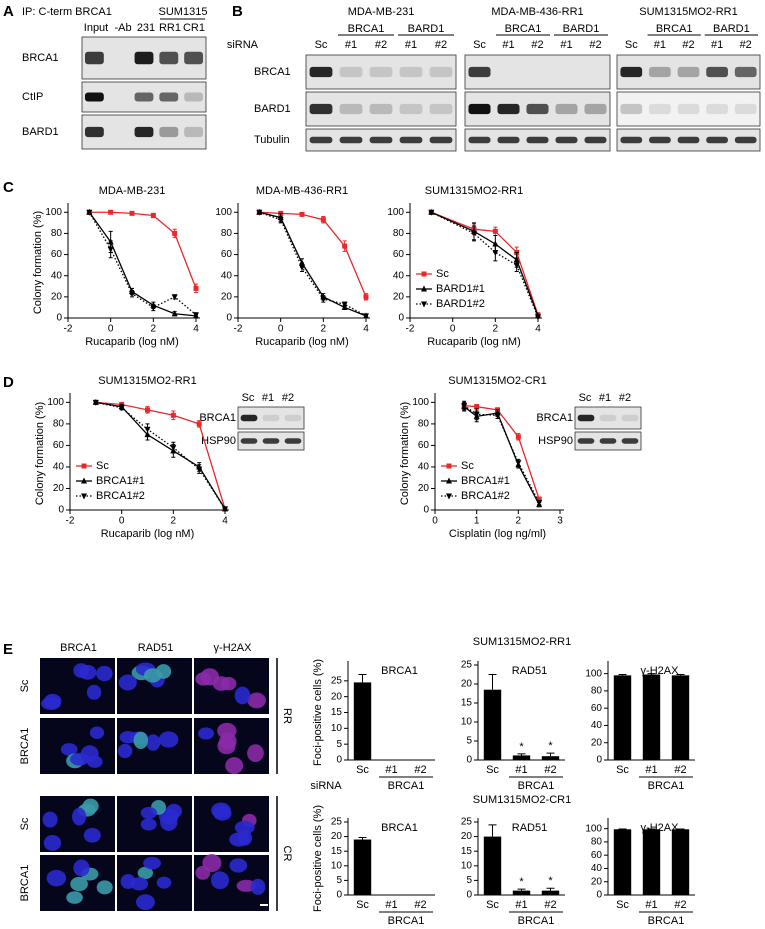 This screenshot has height=929, width=765. I want to click on column-label: γ-H2AX, so click(233, 648).